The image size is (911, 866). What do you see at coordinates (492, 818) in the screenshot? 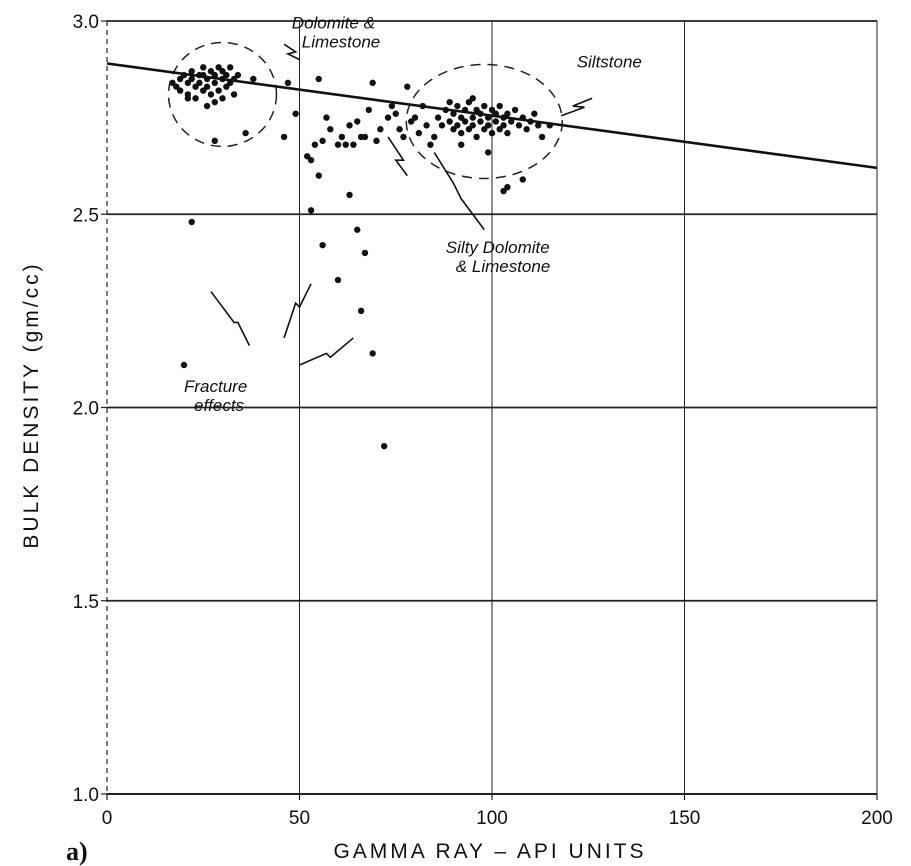
I see `x-tick-label: 100` at bounding box center [492, 818].